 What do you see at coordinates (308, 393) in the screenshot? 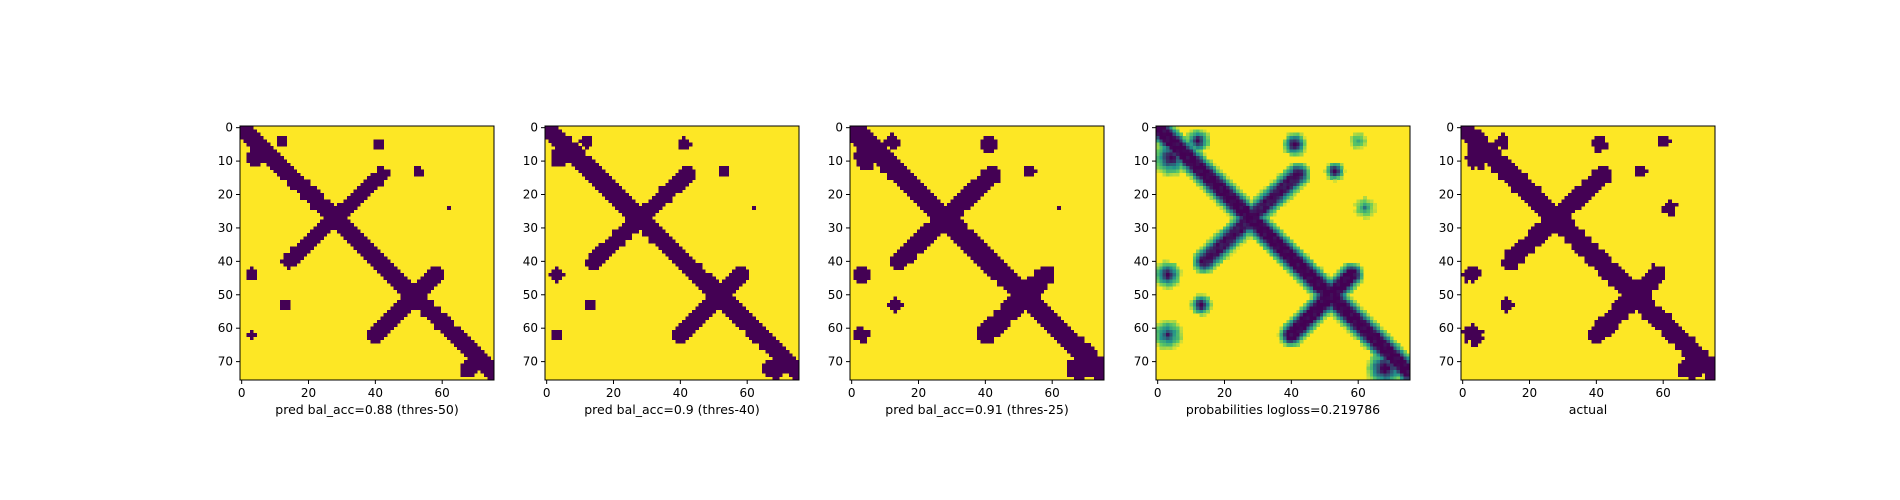
I see `x-tick-label: 20` at bounding box center [308, 393].